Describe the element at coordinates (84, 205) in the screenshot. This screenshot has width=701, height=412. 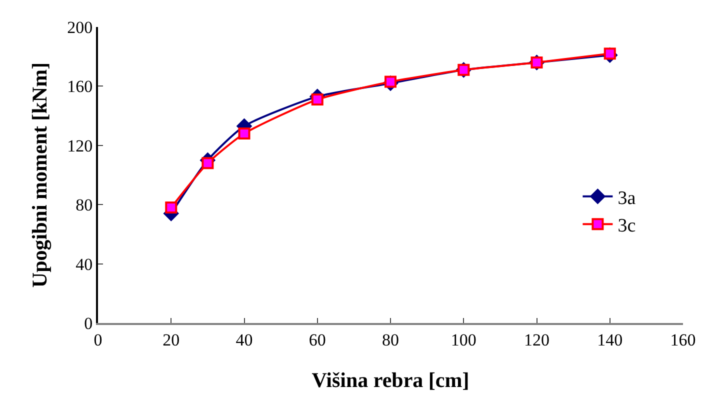
I see `y-tick-label: 80` at that location.